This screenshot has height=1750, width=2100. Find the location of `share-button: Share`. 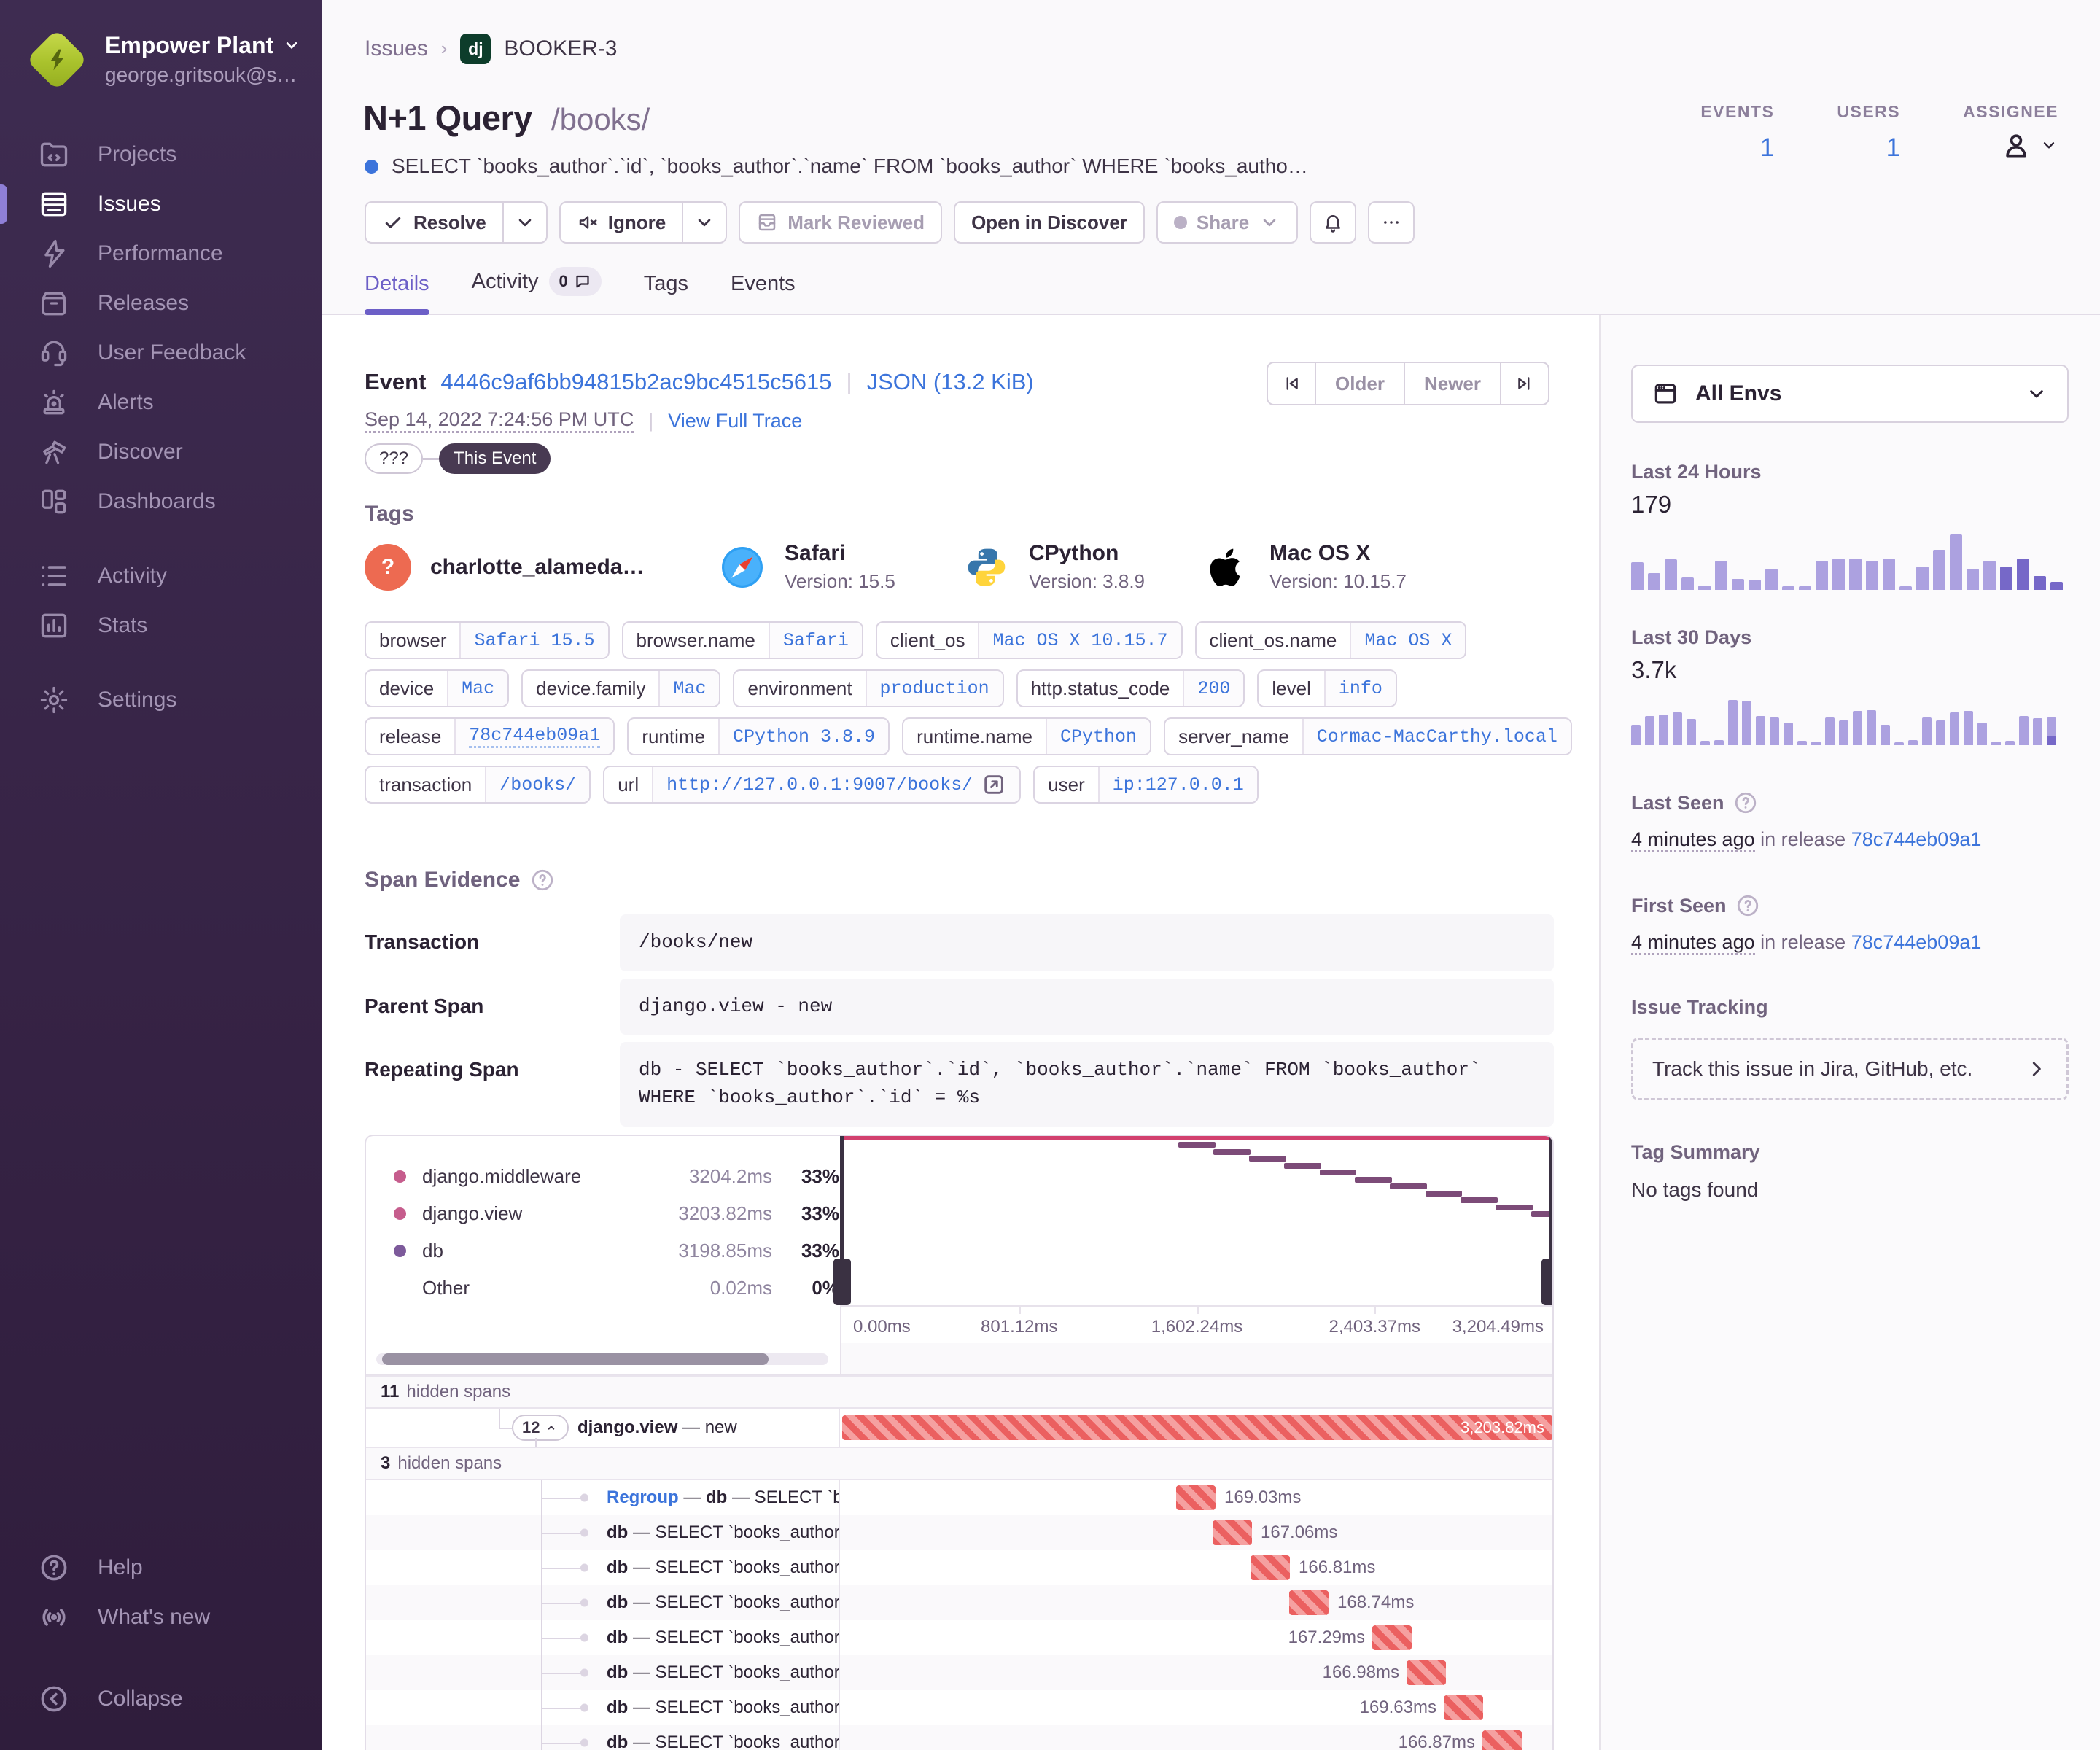

share-button: Share is located at coordinates (1227, 222).